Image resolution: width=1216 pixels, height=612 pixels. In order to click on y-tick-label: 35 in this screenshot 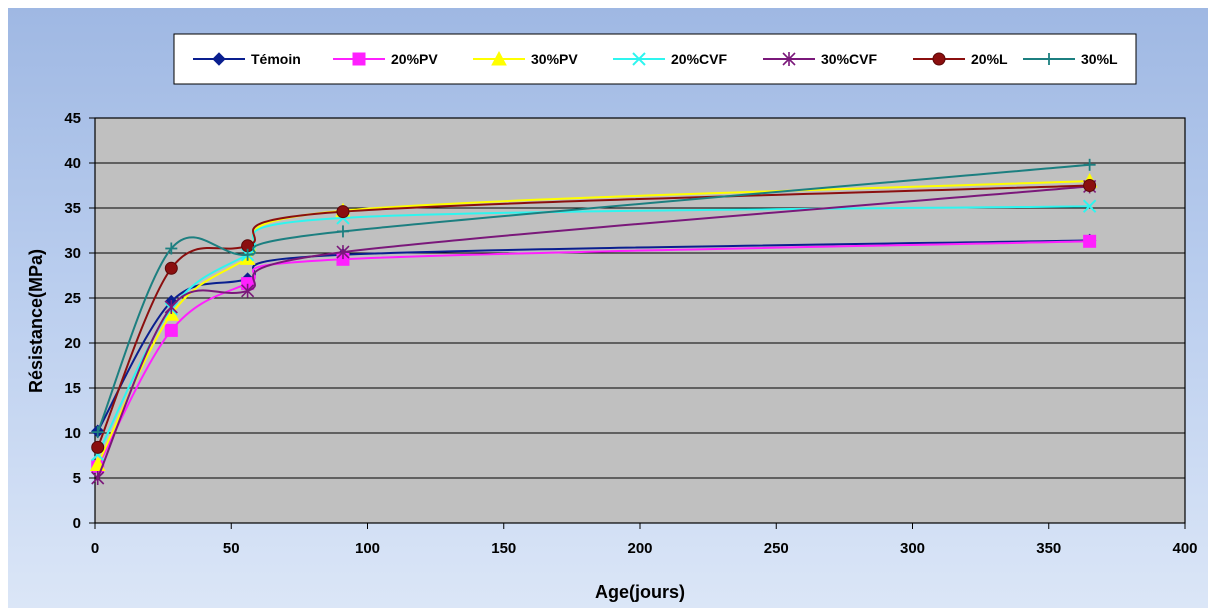, I will do `click(72, 208)`.